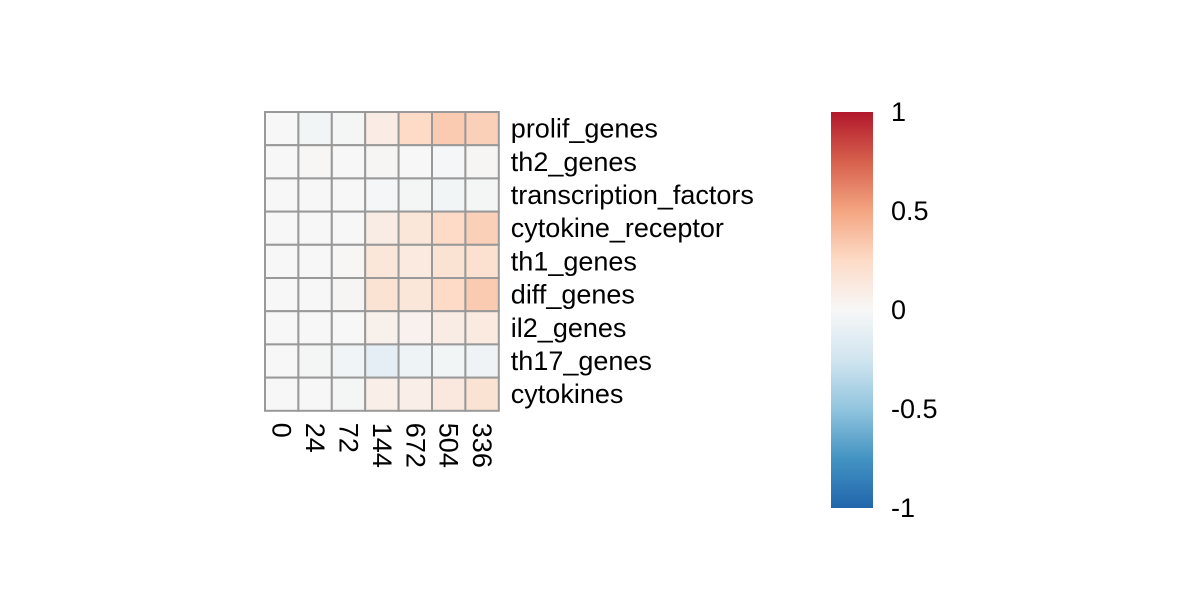  I want to click on column-label-24: 24, so click(315, 438).